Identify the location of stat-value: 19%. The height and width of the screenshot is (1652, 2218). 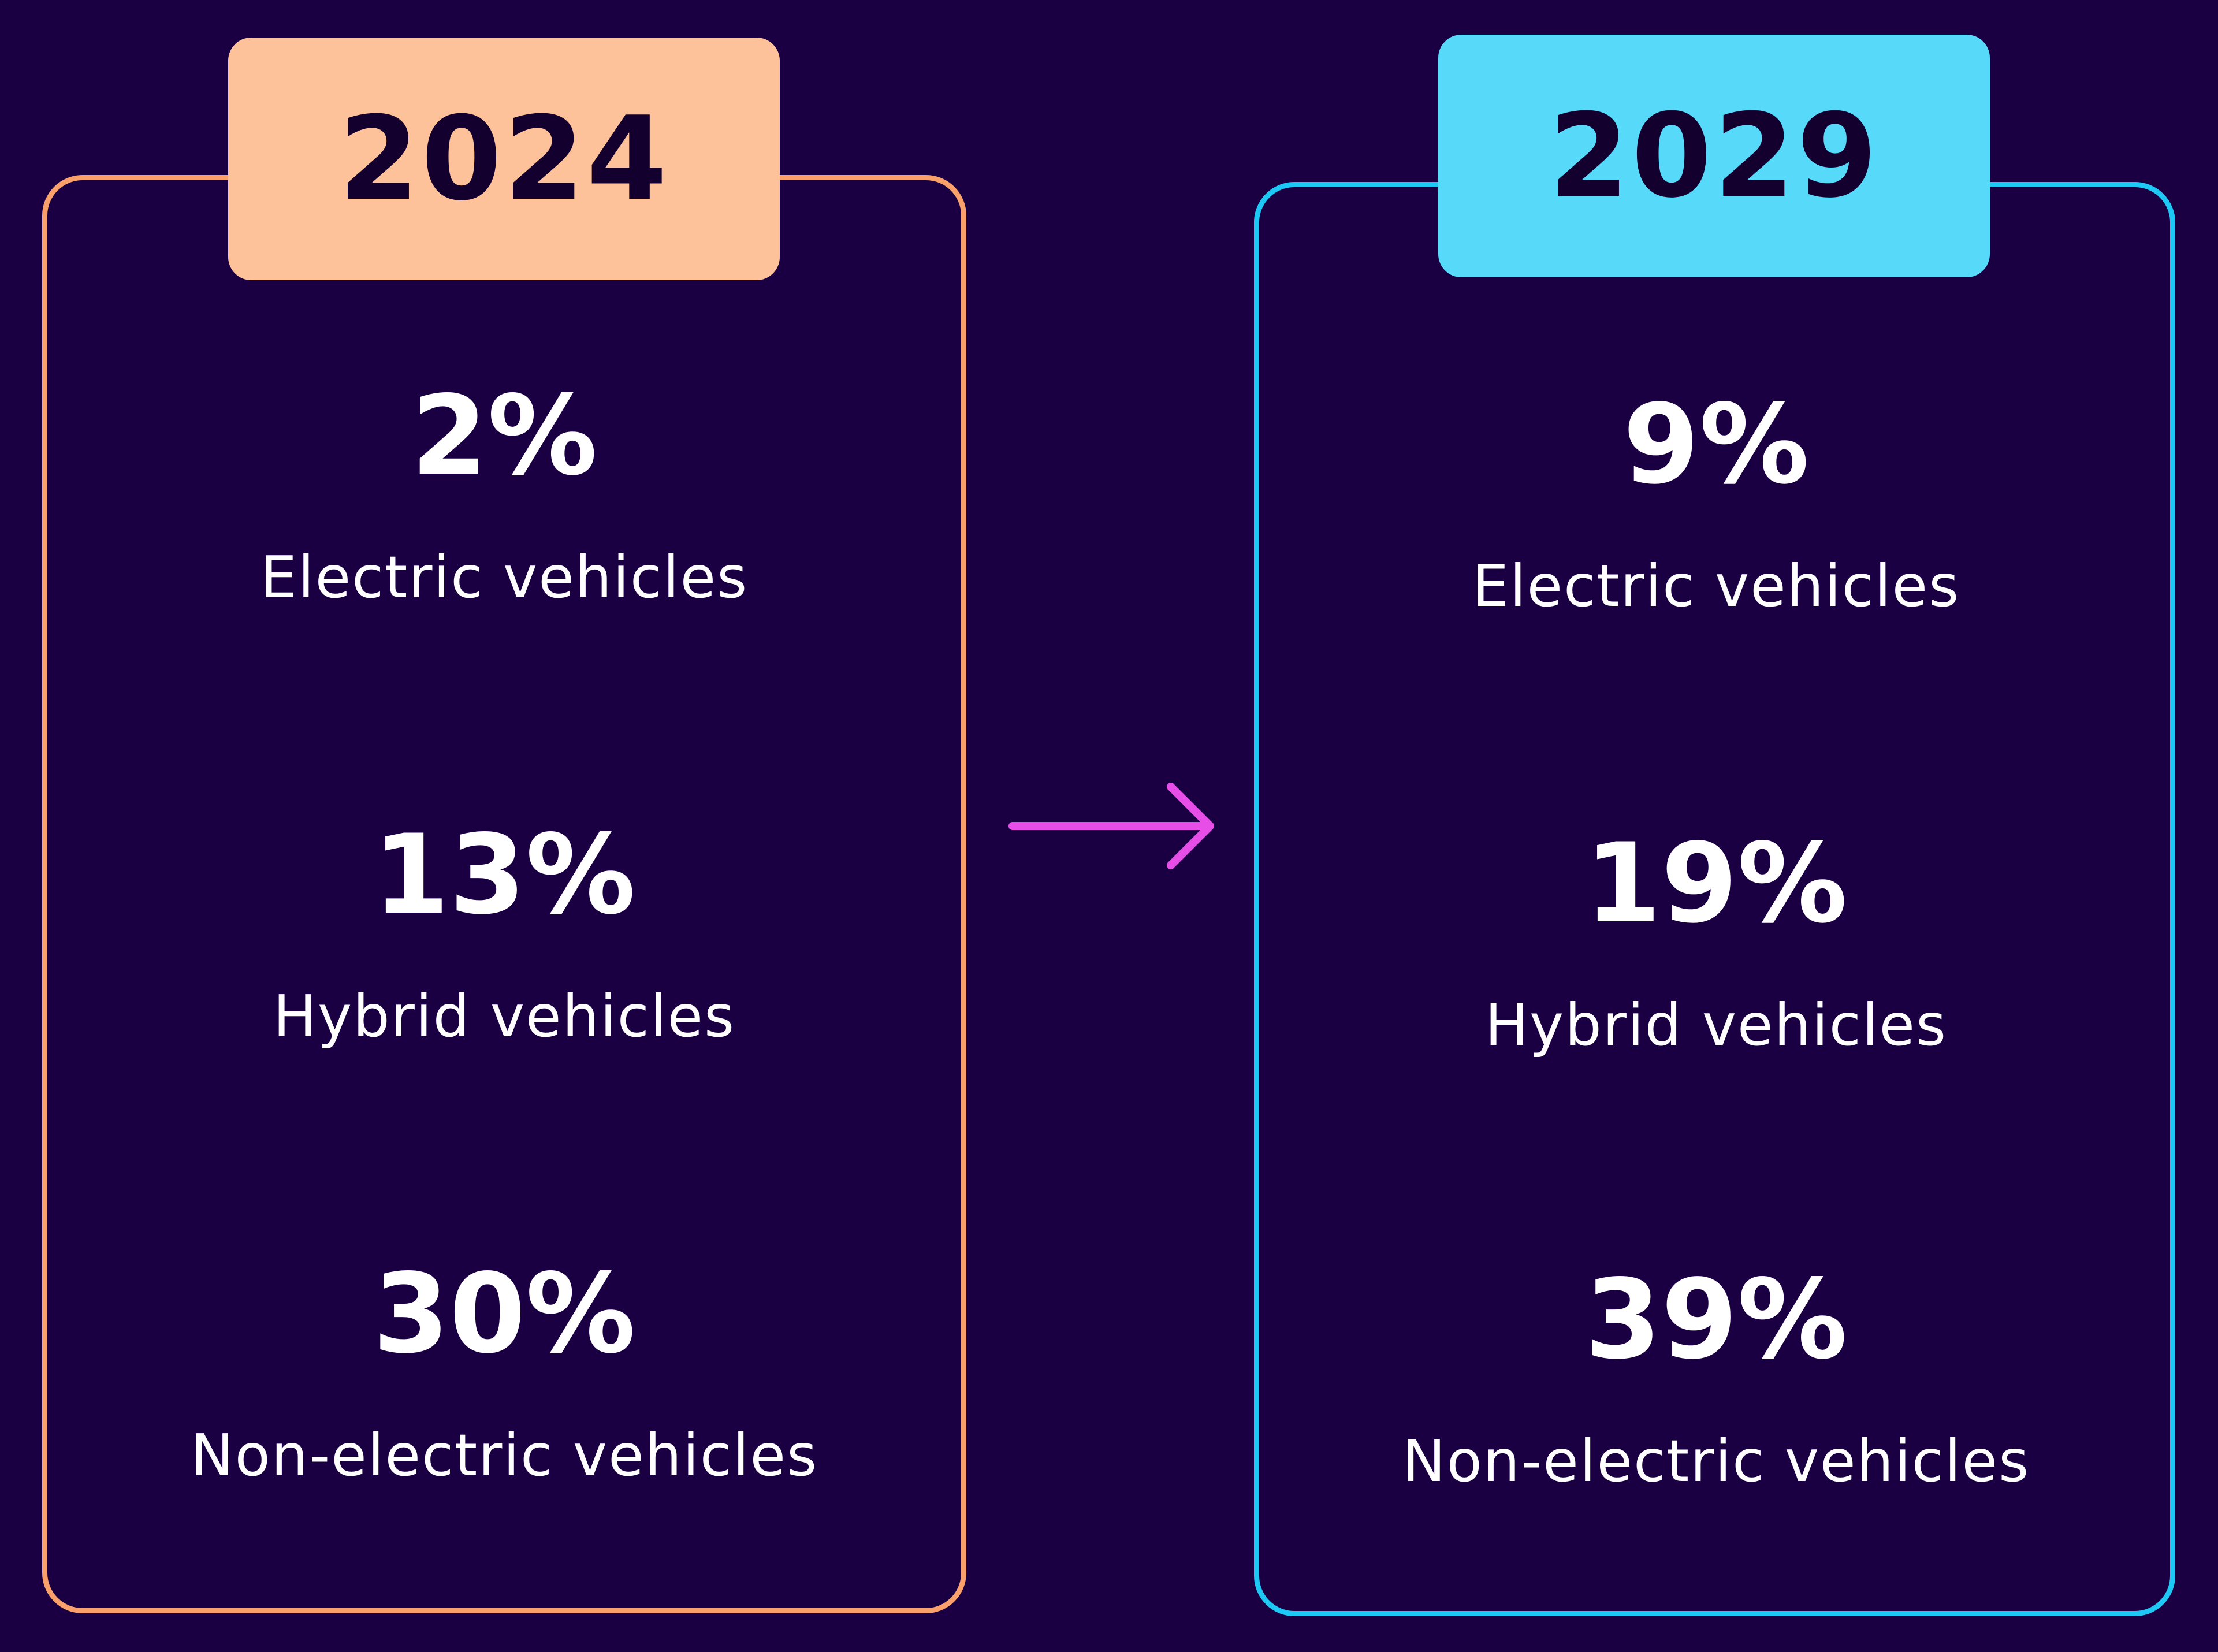
(1716, 884).